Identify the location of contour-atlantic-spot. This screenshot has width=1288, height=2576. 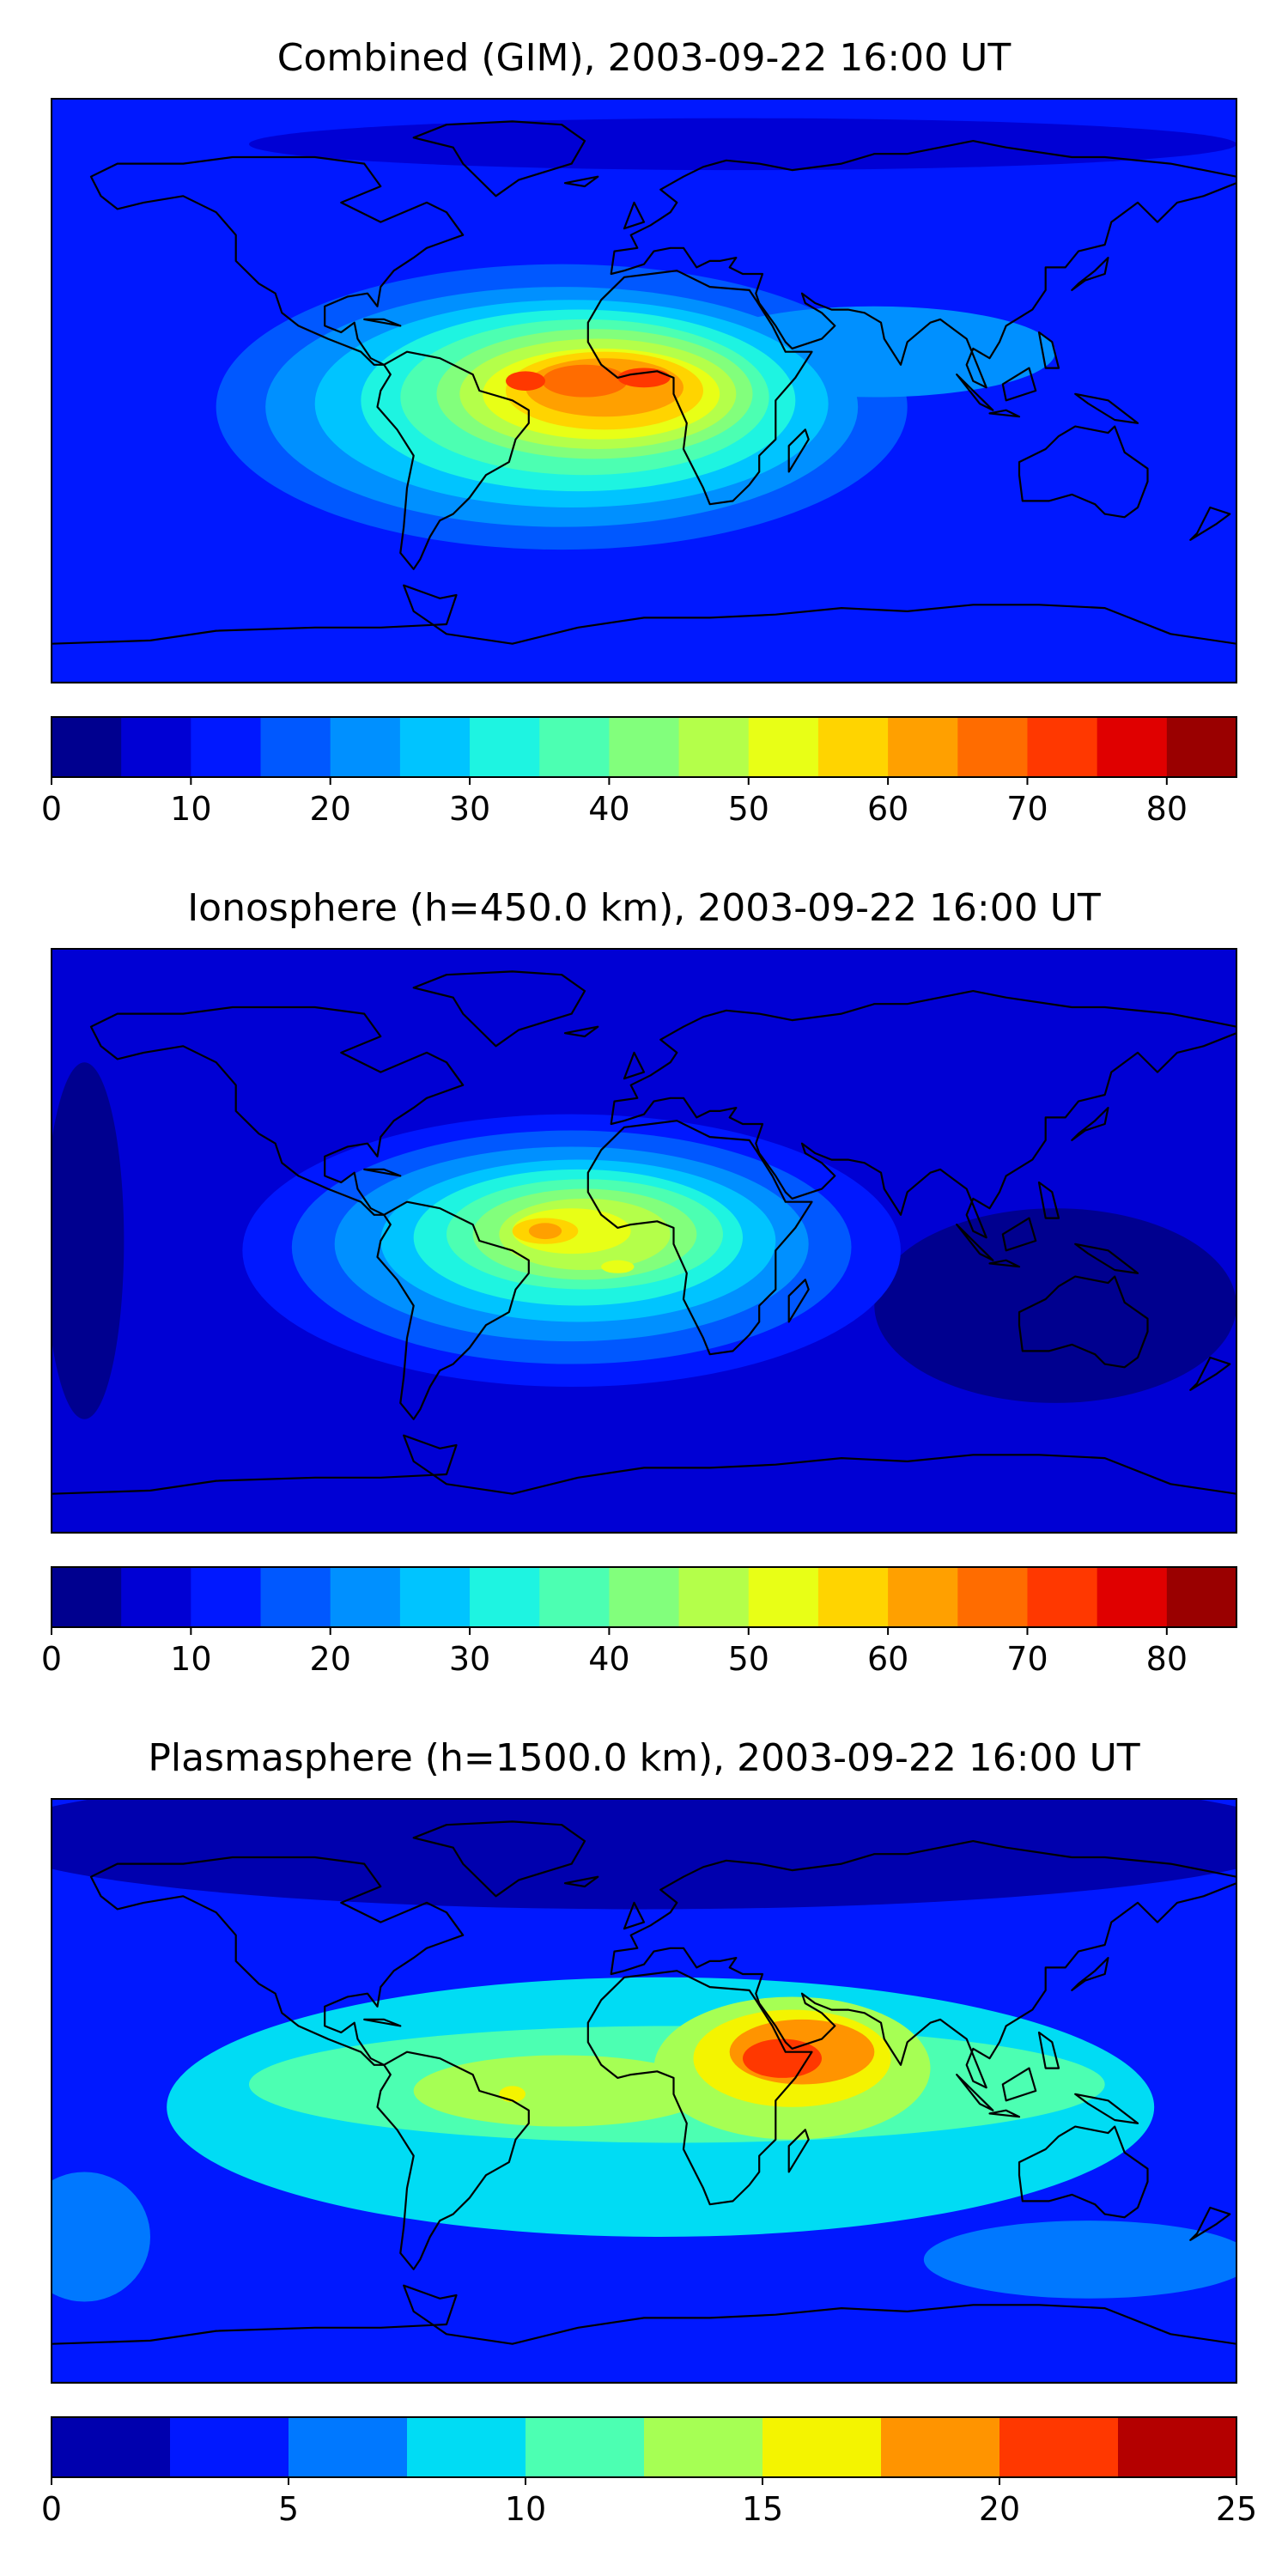
(618, 1266).